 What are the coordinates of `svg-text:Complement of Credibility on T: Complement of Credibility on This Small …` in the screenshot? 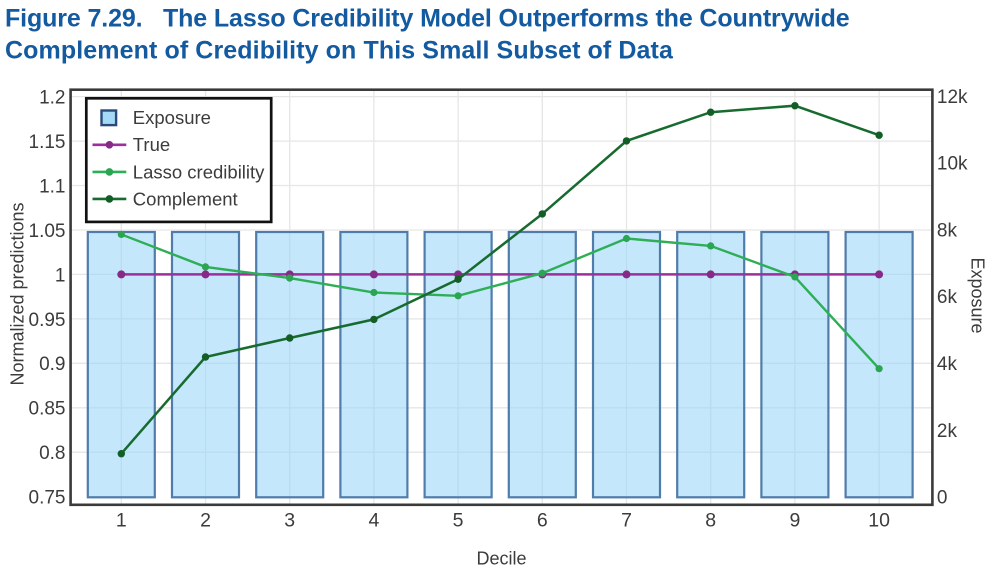 It's located at (339, 50).